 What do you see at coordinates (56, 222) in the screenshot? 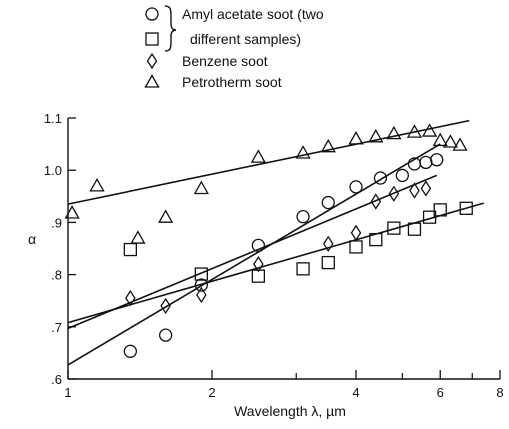
I see `y-tick-label: .9` at bounding box center [56, 222].